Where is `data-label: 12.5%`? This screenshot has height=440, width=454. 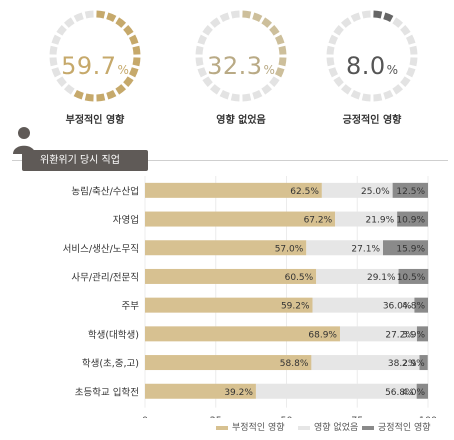 data-label: 12.5% is located at coordinates (410, 192).